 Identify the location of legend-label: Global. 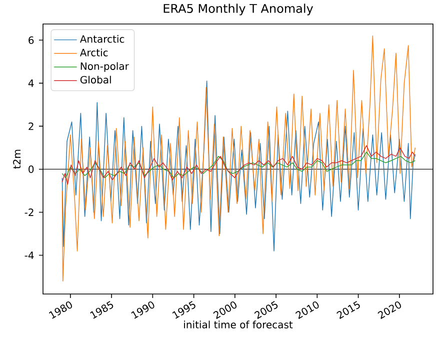
(95, 80).